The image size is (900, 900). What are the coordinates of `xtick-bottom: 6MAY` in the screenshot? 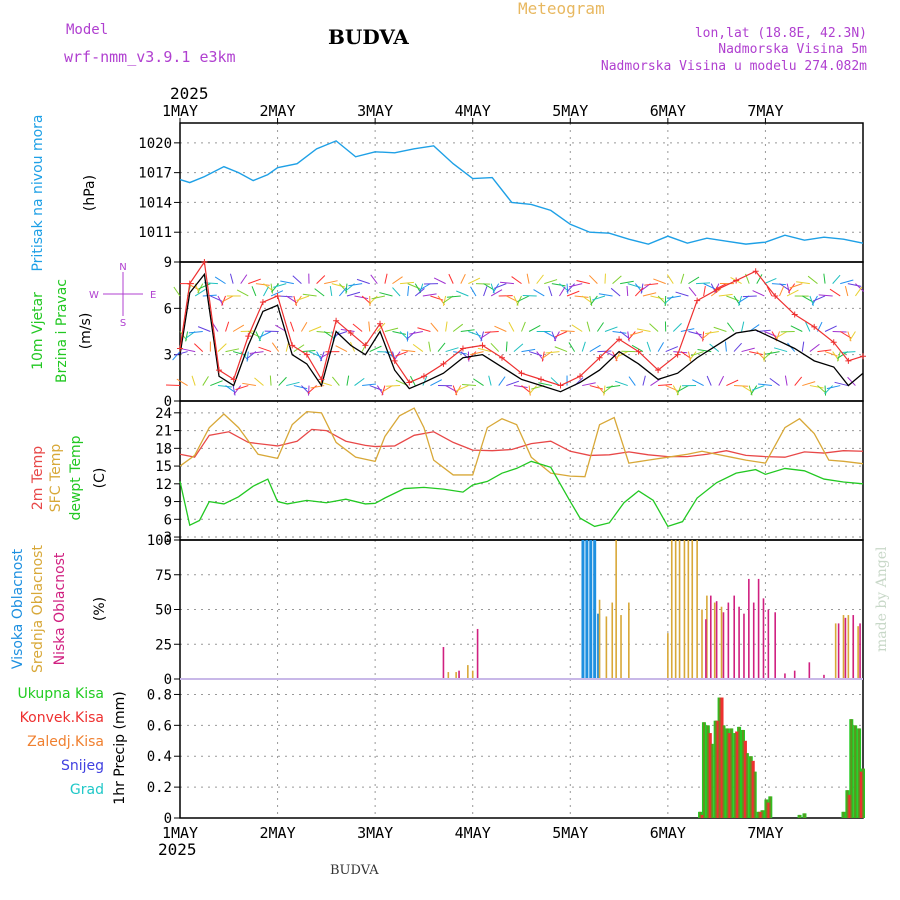 It's located at (668, 833).